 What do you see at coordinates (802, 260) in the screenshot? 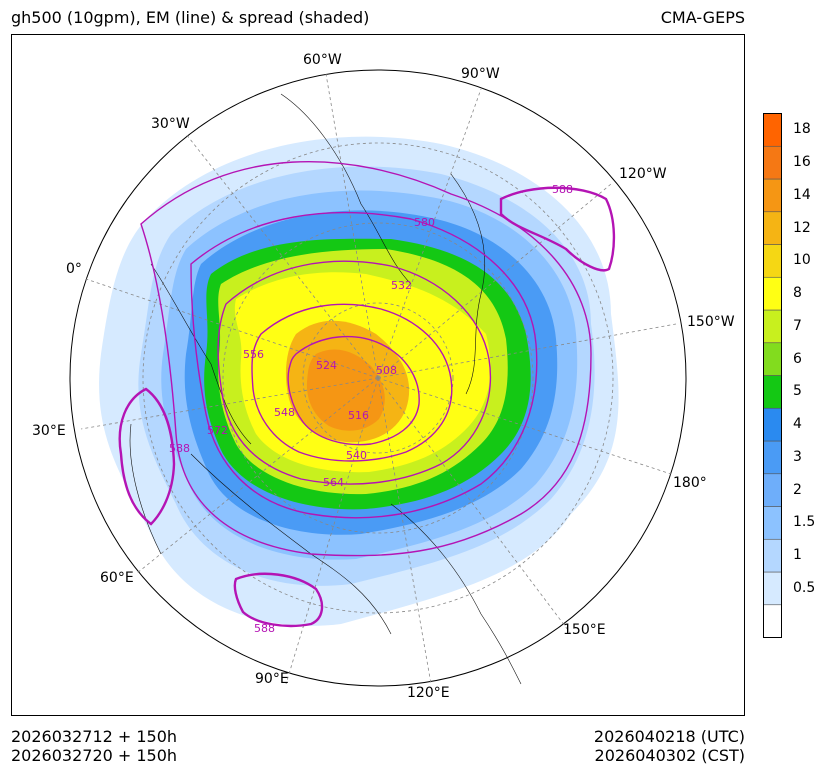
I see `colorbar-tick-label: 10` at bounding box center [802, 260].